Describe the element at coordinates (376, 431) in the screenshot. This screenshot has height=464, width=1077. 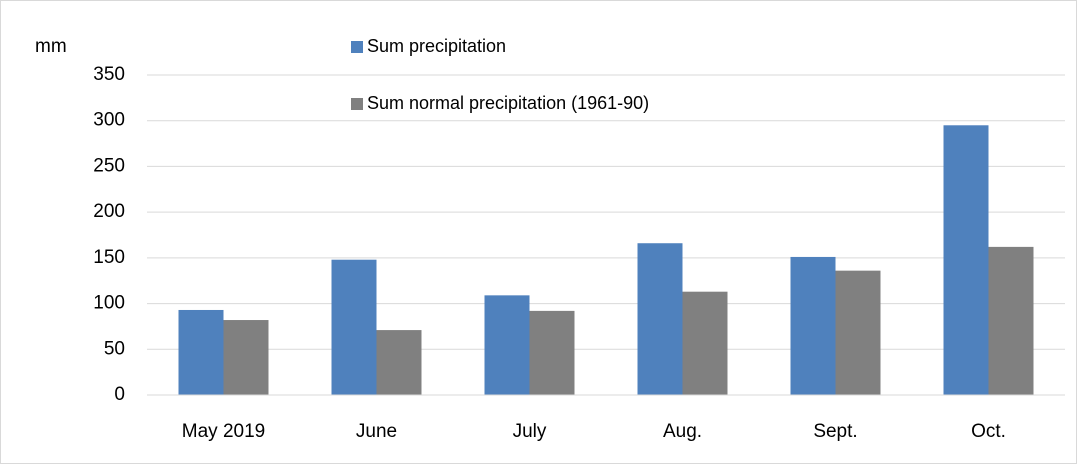
I see `x-tick-label: June` at that location.